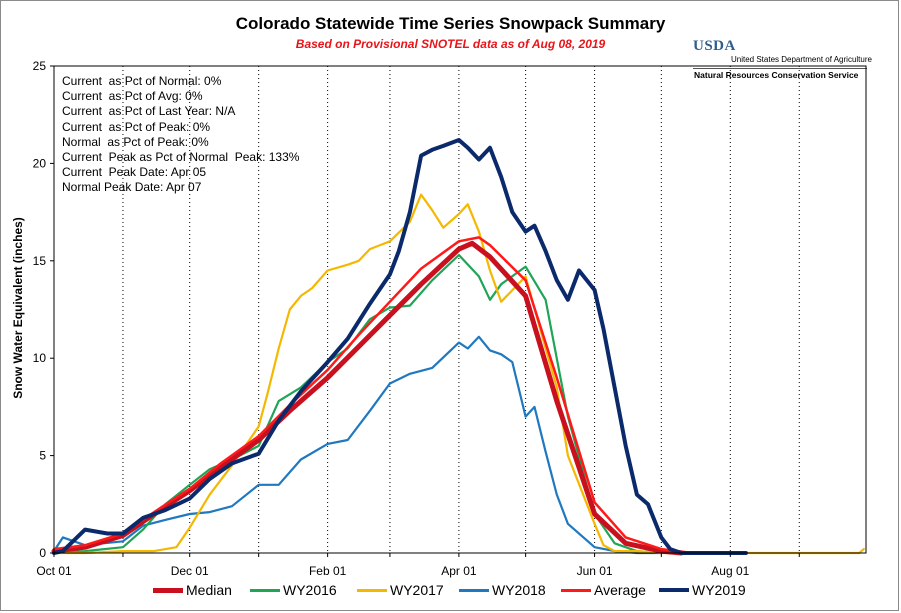 The width and height of the screenshot is (901, 613). Describe the element at coordinates (142, 81) in the screenshot. I see `stat-line: Current as Pct of Normal: 0%` at that location.